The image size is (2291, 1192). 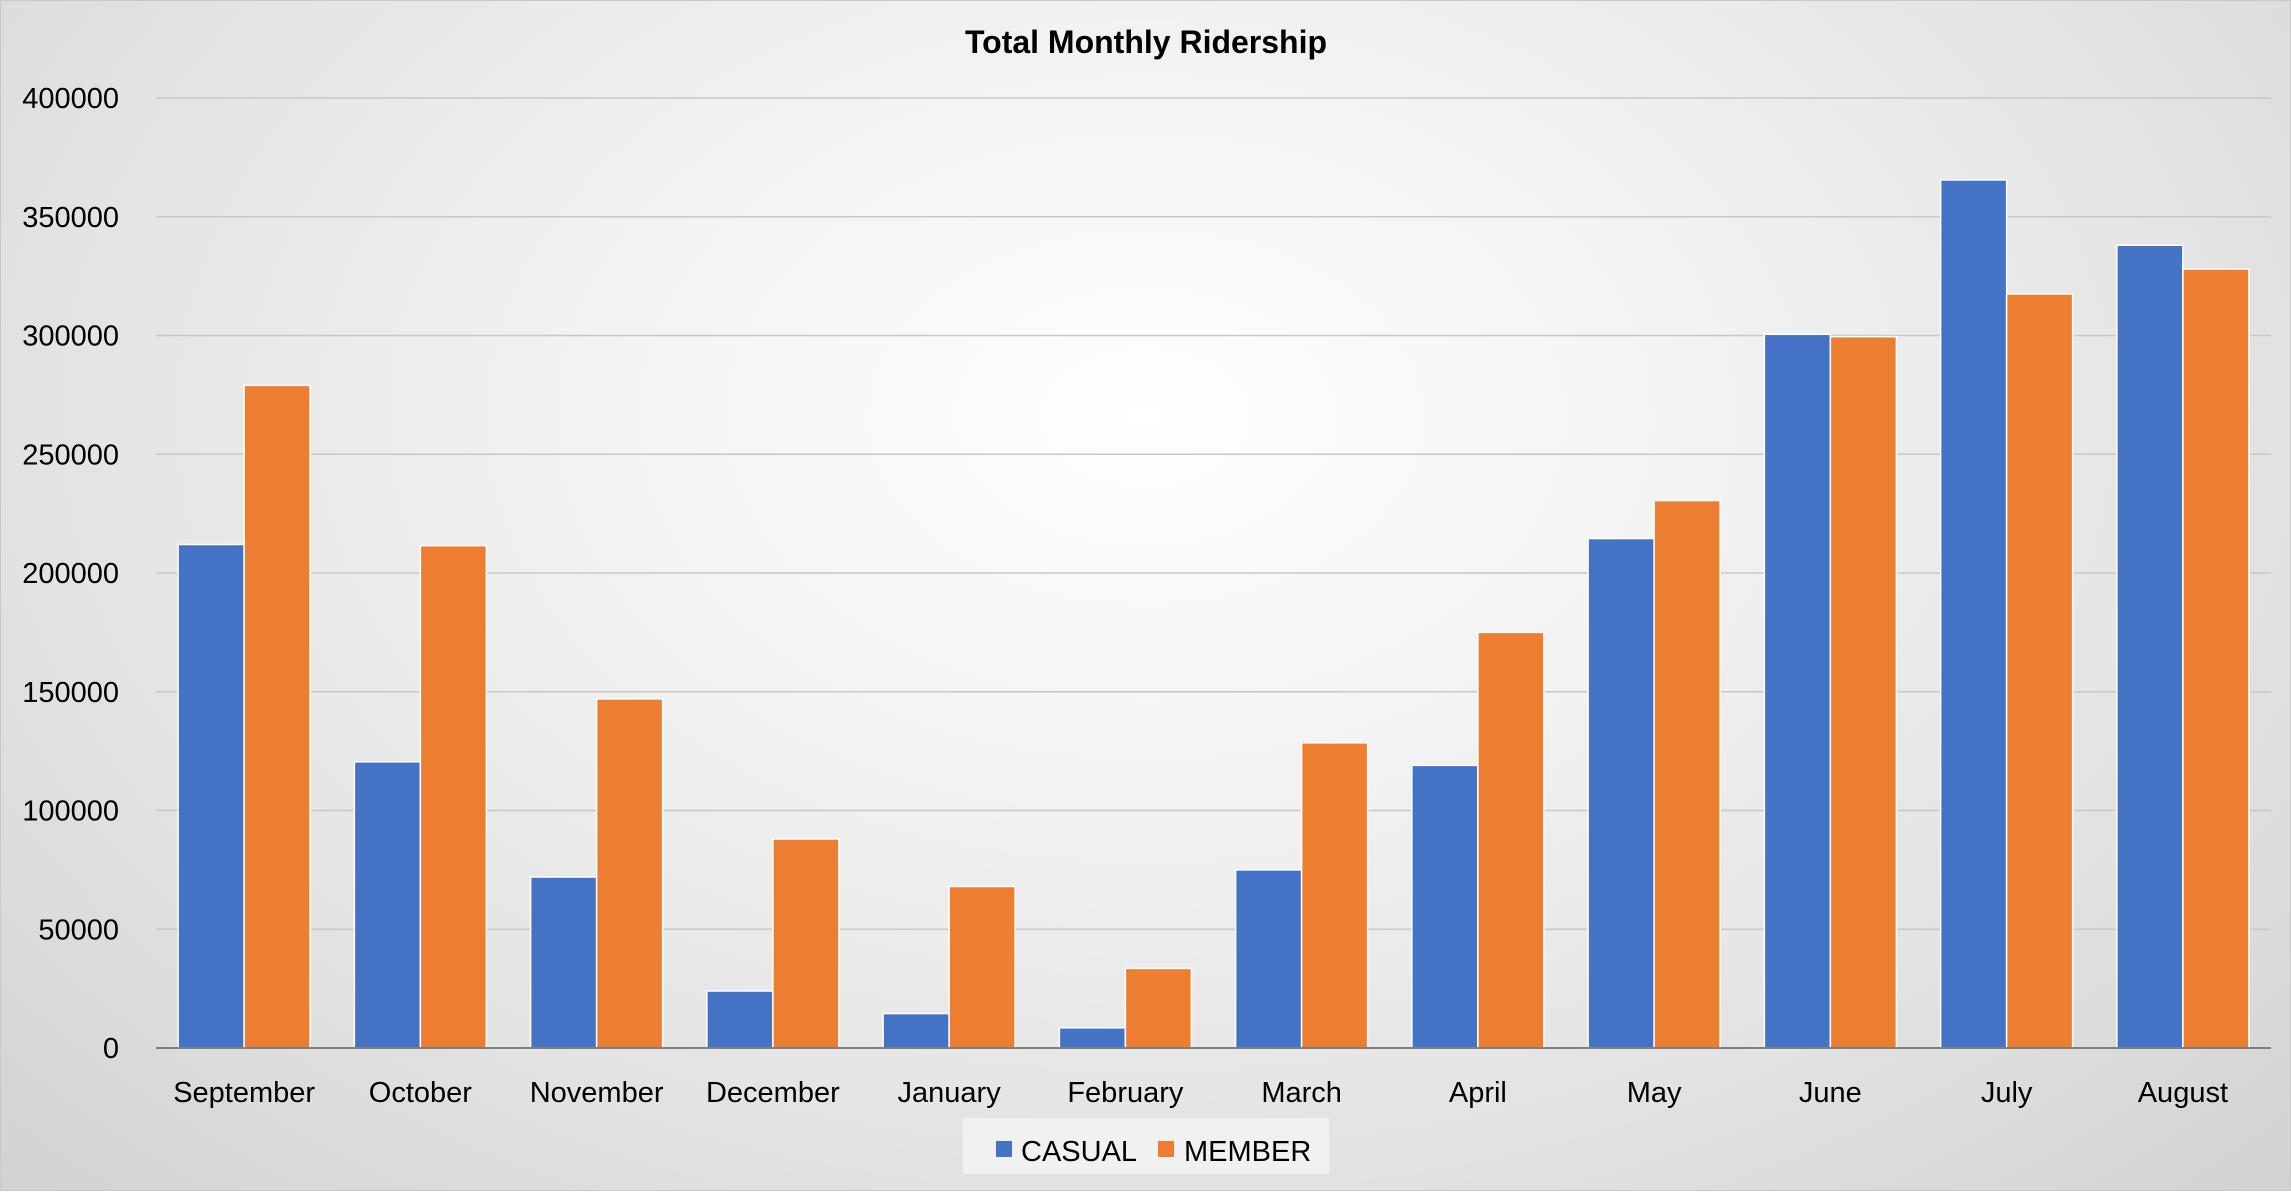 I want to click on x-tick-label: October, so click(x=420, y=1093).